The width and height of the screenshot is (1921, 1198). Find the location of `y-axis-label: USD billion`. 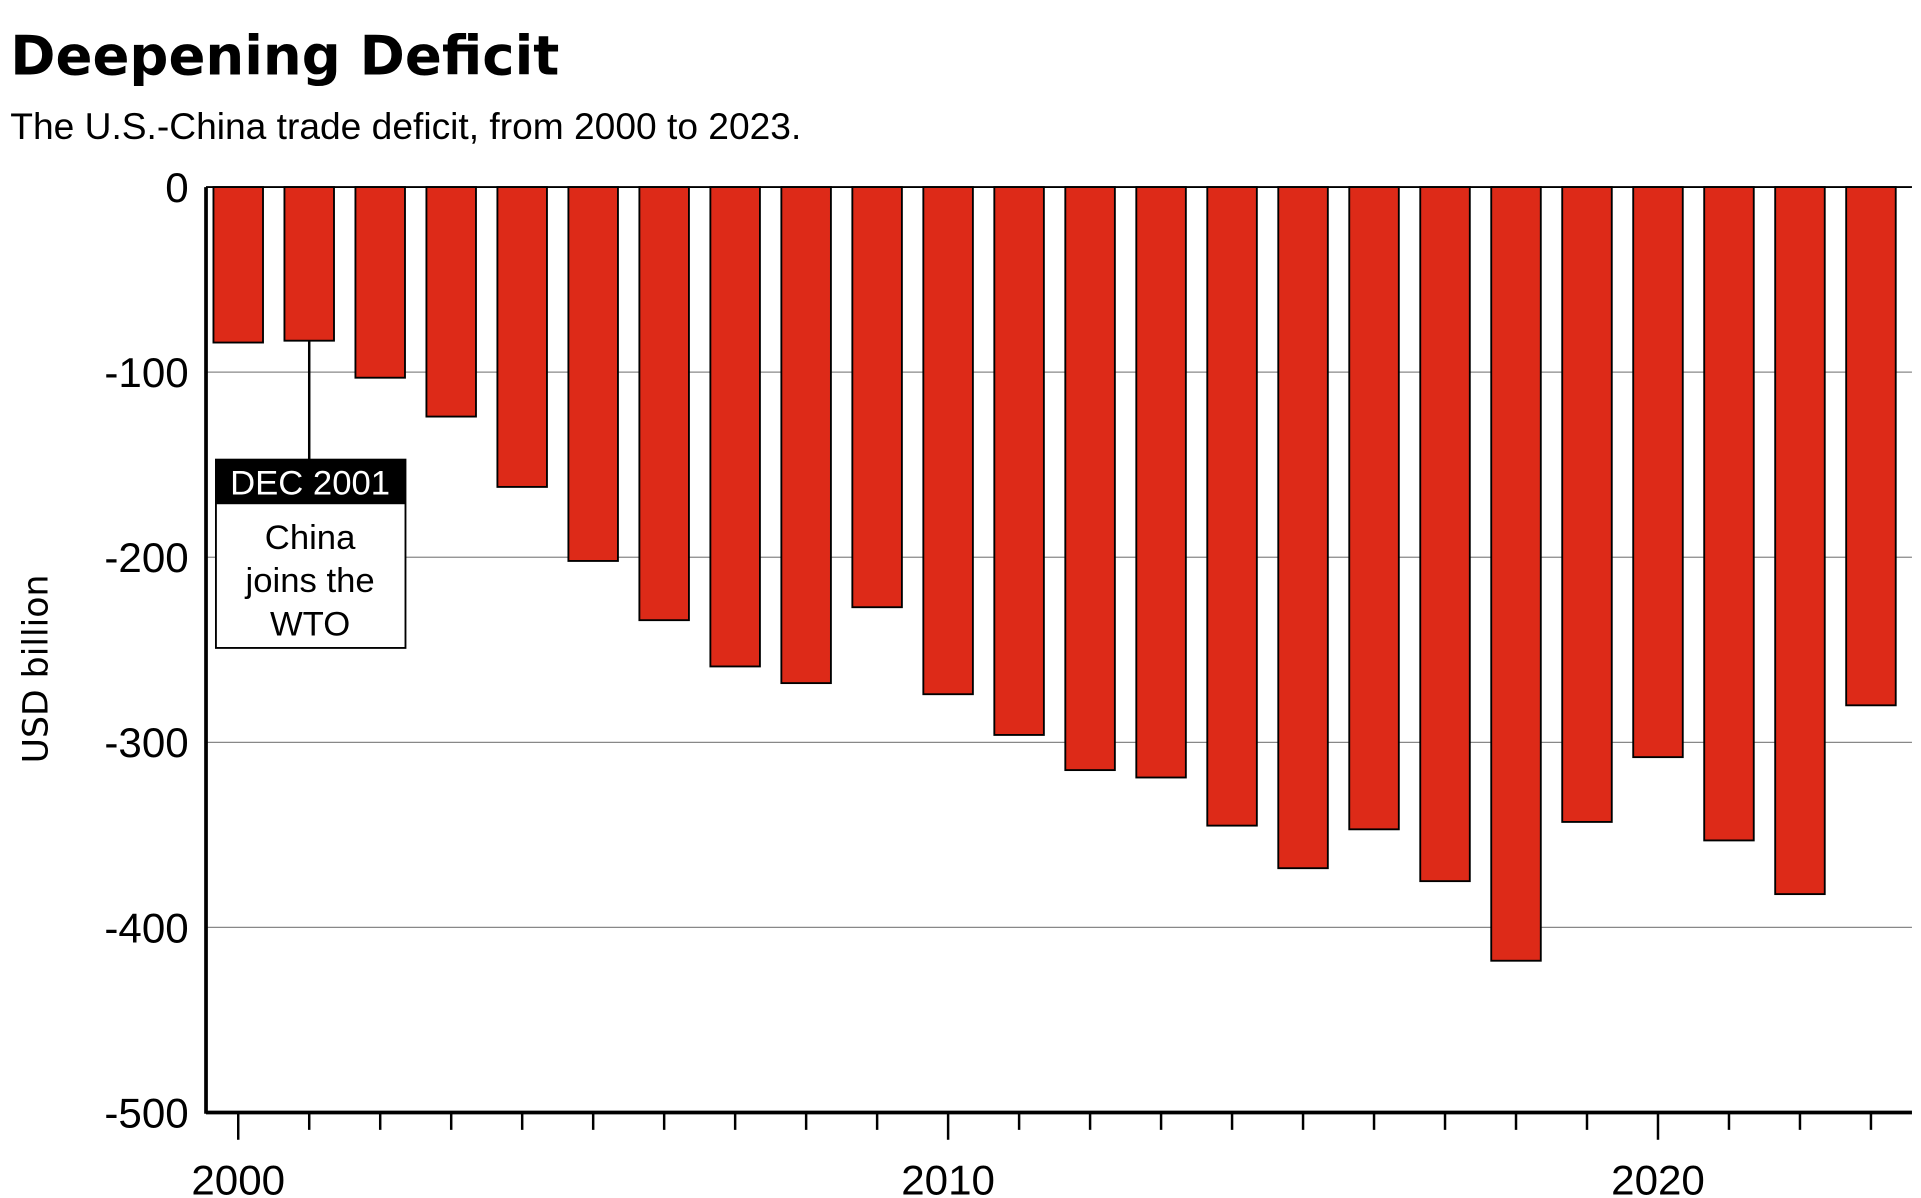

y-axis-label: USD billion is located at coordinates (36, 669).